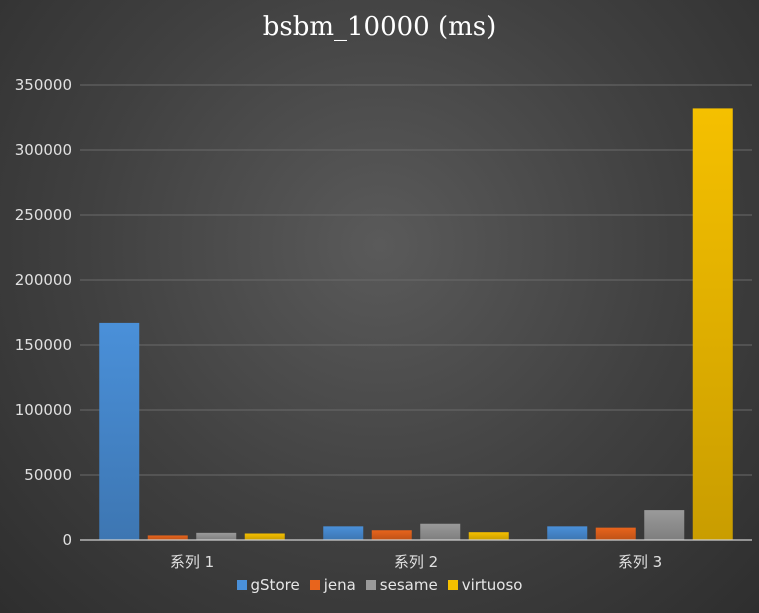 The width and height of the screenshot is (759, 613). Describe the element at coordinates (379, 27) in the screenshot. I see `chart-title: bsbm_10000 (ms)` at that location.